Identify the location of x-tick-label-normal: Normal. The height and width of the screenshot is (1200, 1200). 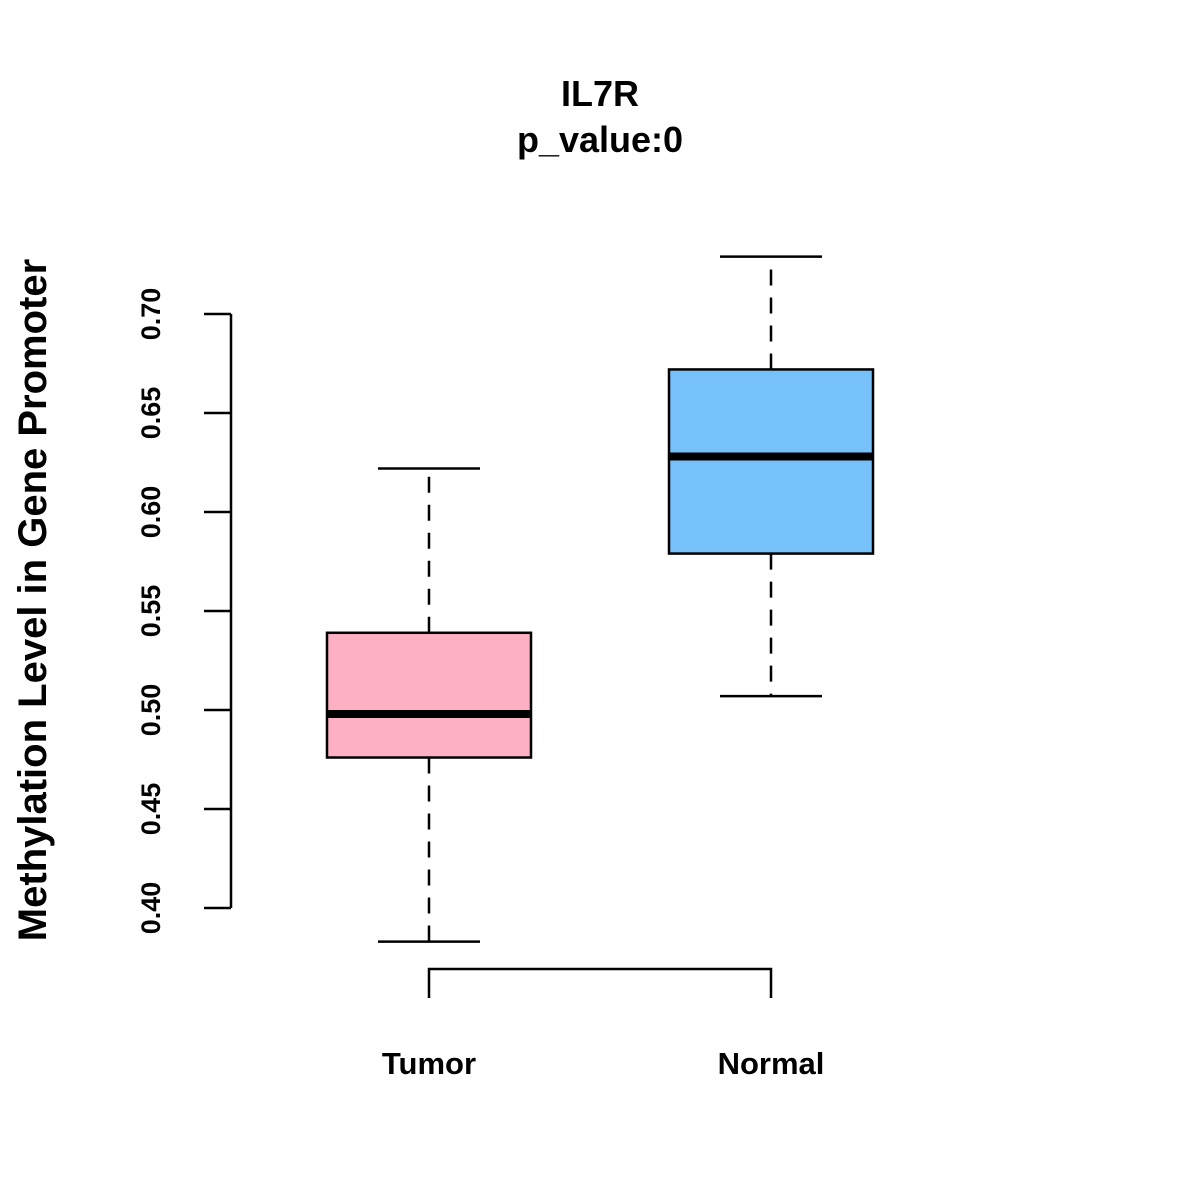
(771, 1063).